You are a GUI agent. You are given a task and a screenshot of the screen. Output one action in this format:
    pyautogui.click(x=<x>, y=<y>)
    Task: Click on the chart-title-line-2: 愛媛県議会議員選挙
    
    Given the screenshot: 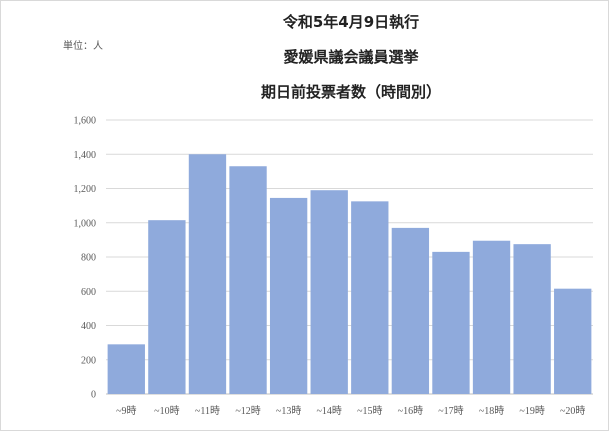 What is the action you would take?
    pyautogui.click(x=351, y=57)
    